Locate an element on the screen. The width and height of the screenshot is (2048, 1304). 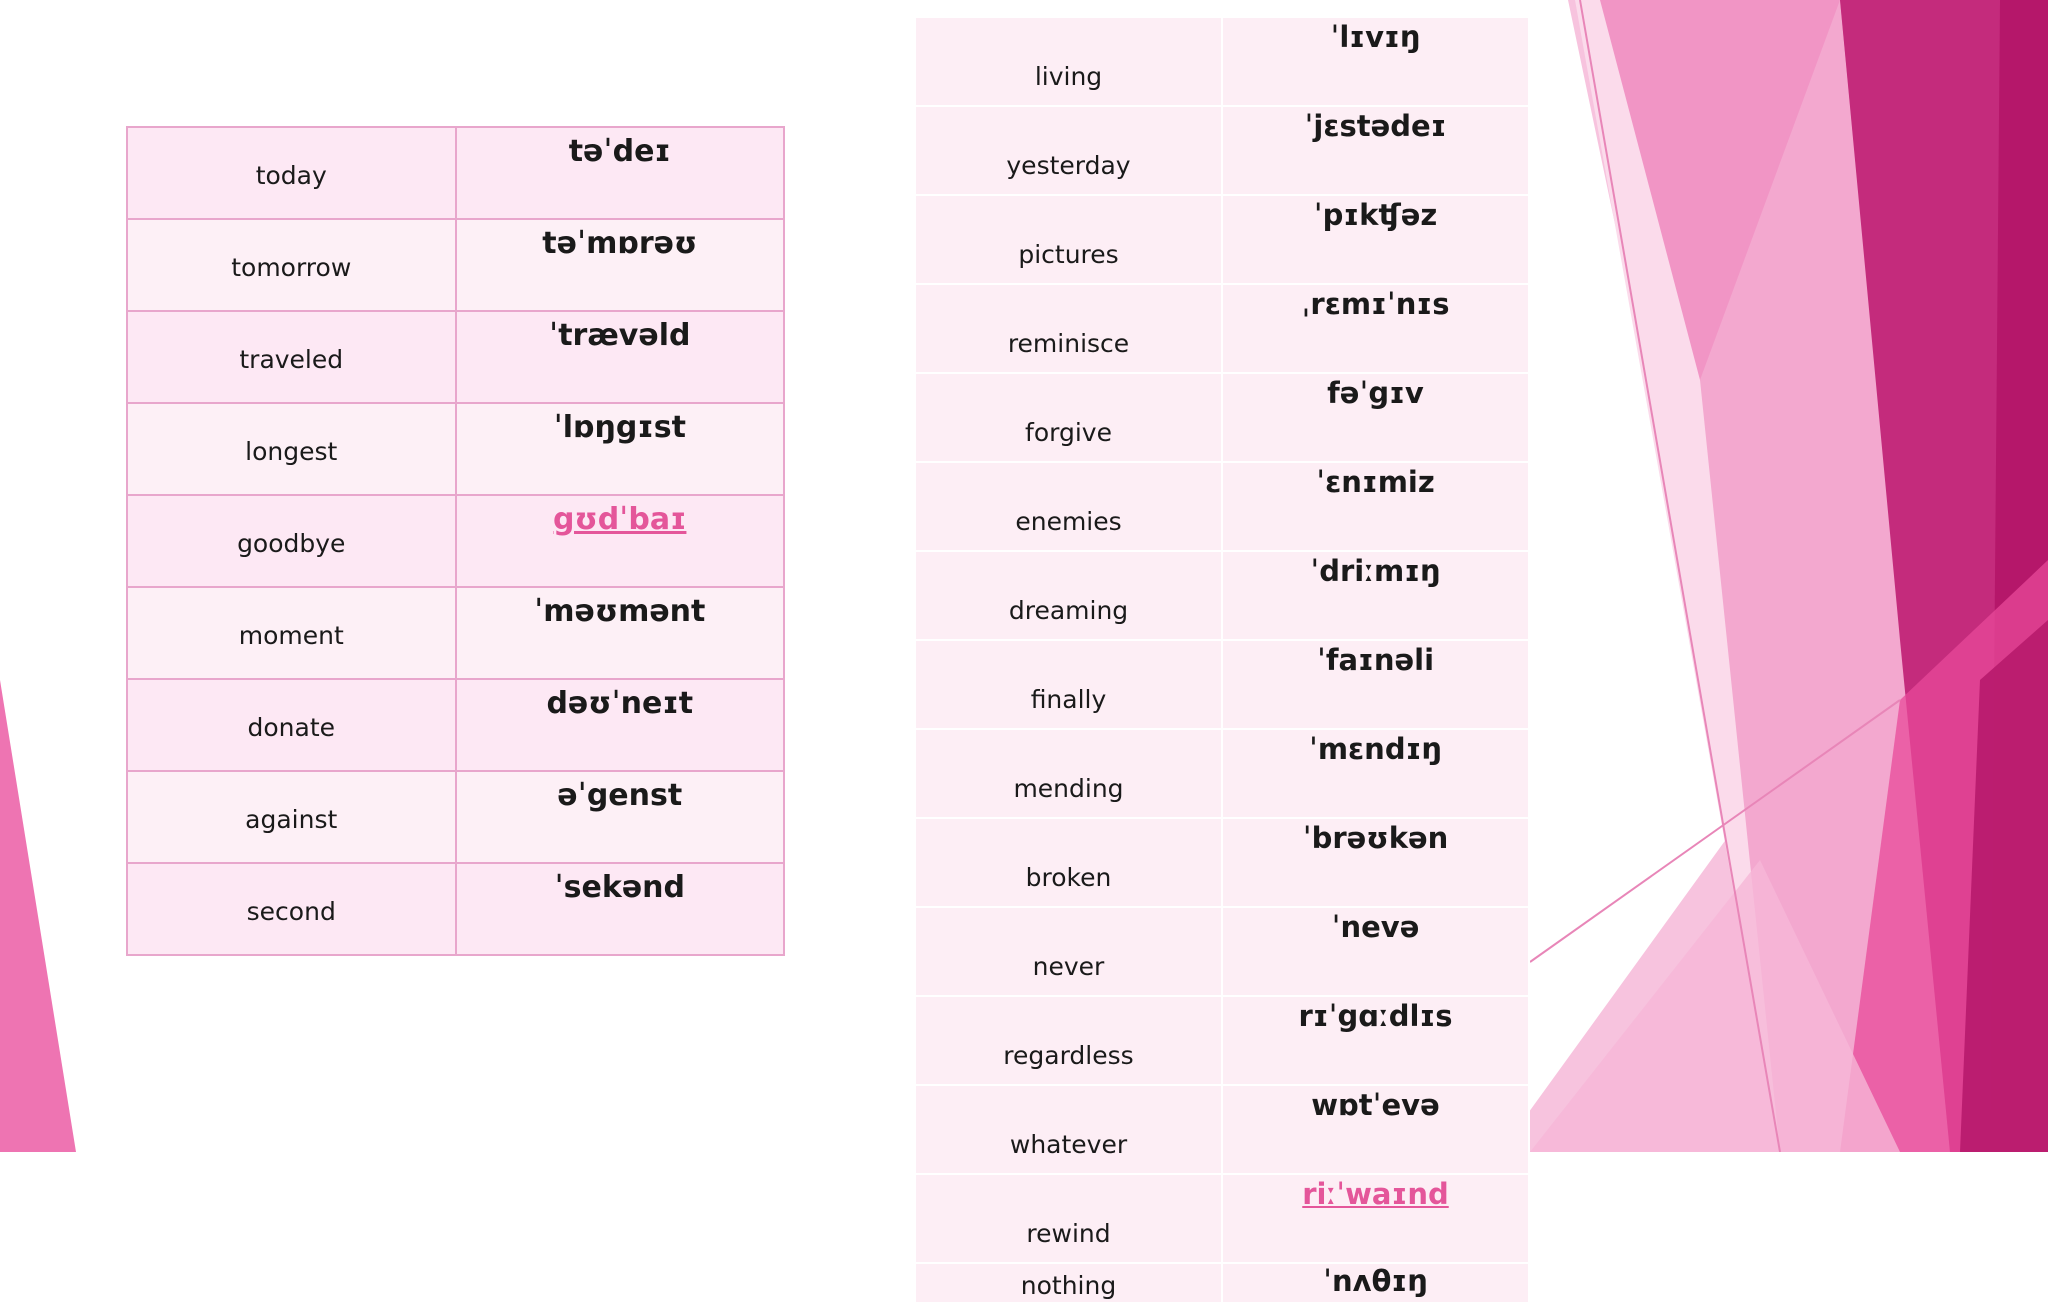
word-cell: mending is located at coordinates (1068, 773).